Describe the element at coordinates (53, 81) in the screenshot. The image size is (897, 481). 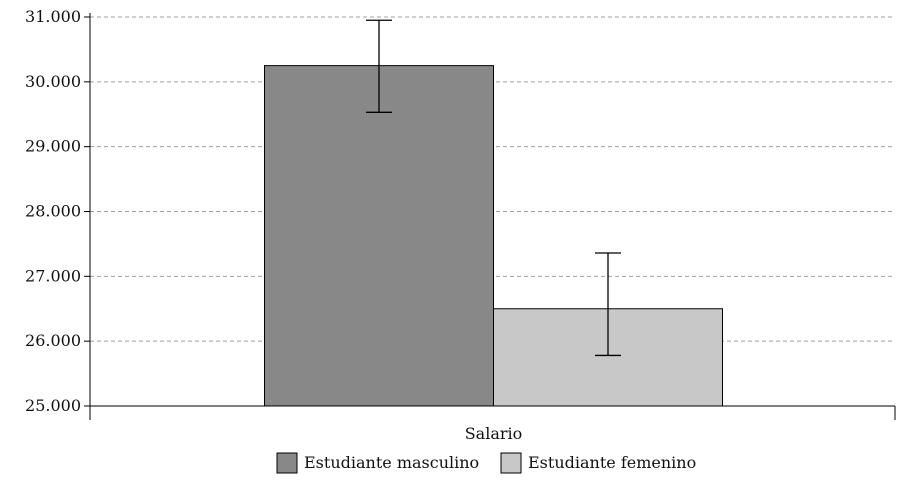
I see `y-tick-label: 30.000` at that location.